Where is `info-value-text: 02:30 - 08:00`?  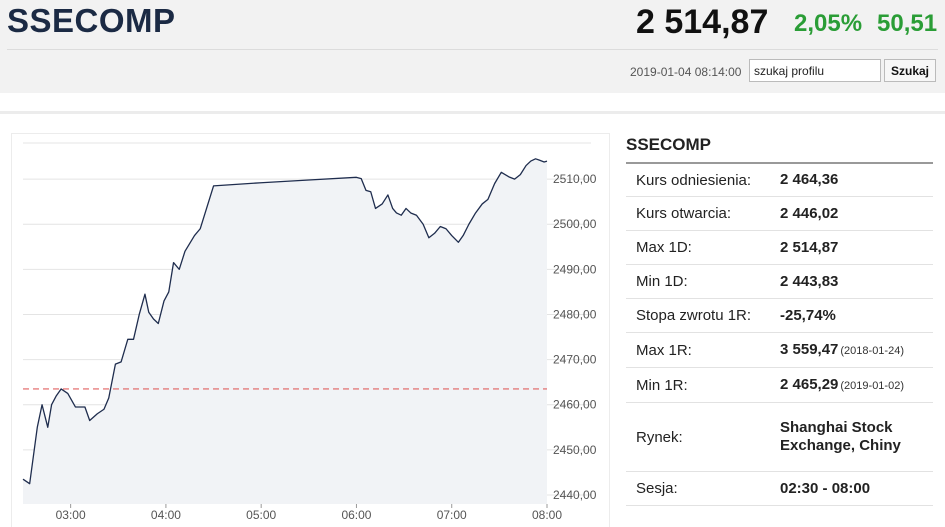
info-value-text: 02:30 - 08:00 is located at coordinates (825, 488).